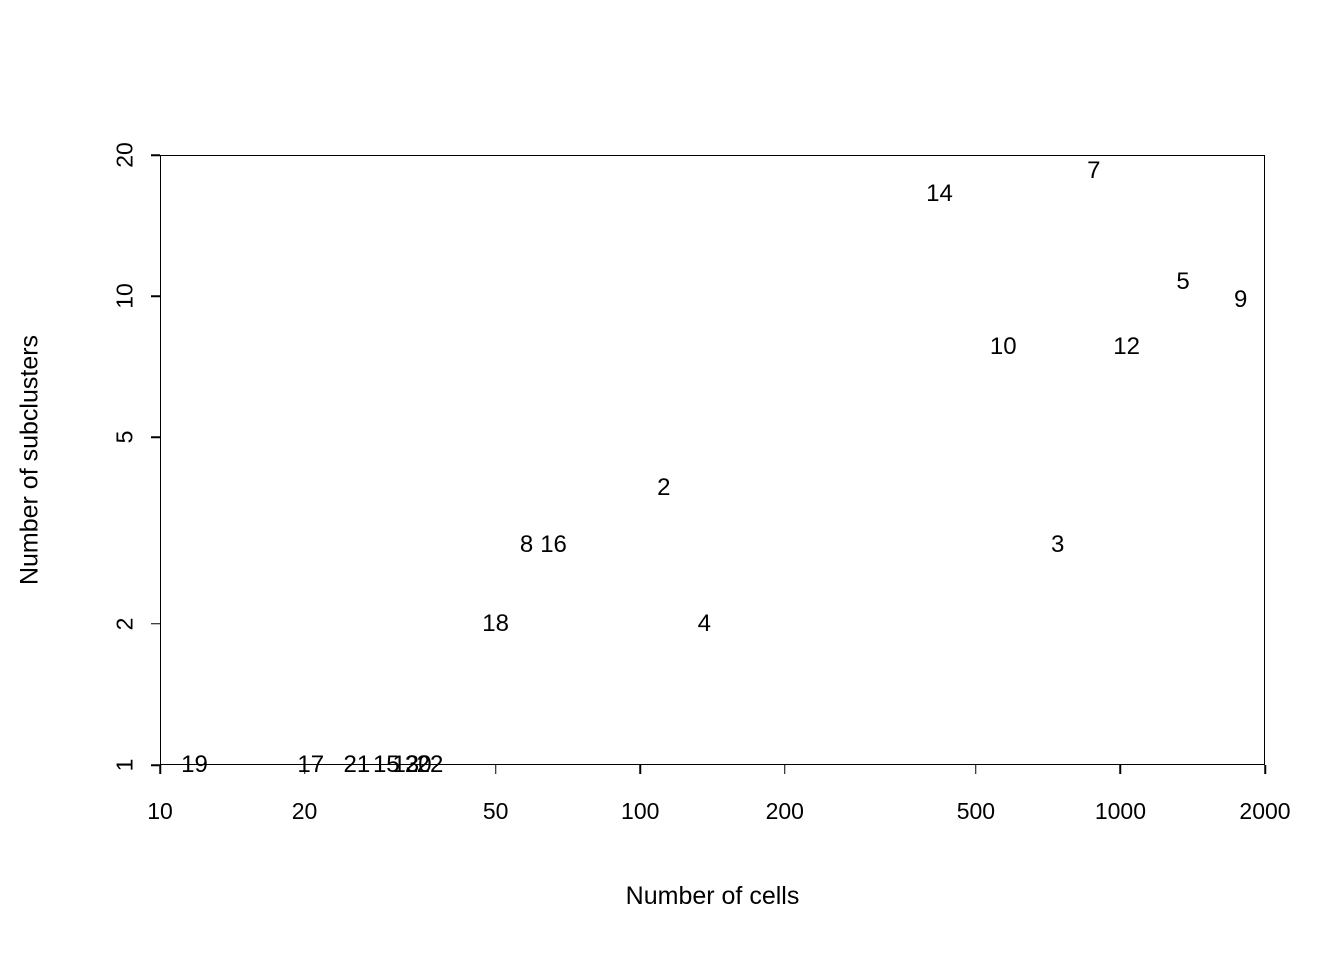  Describe the element at coordinates (1241, 300) in the screenshot. I see `data-point-label: 9` at that location.